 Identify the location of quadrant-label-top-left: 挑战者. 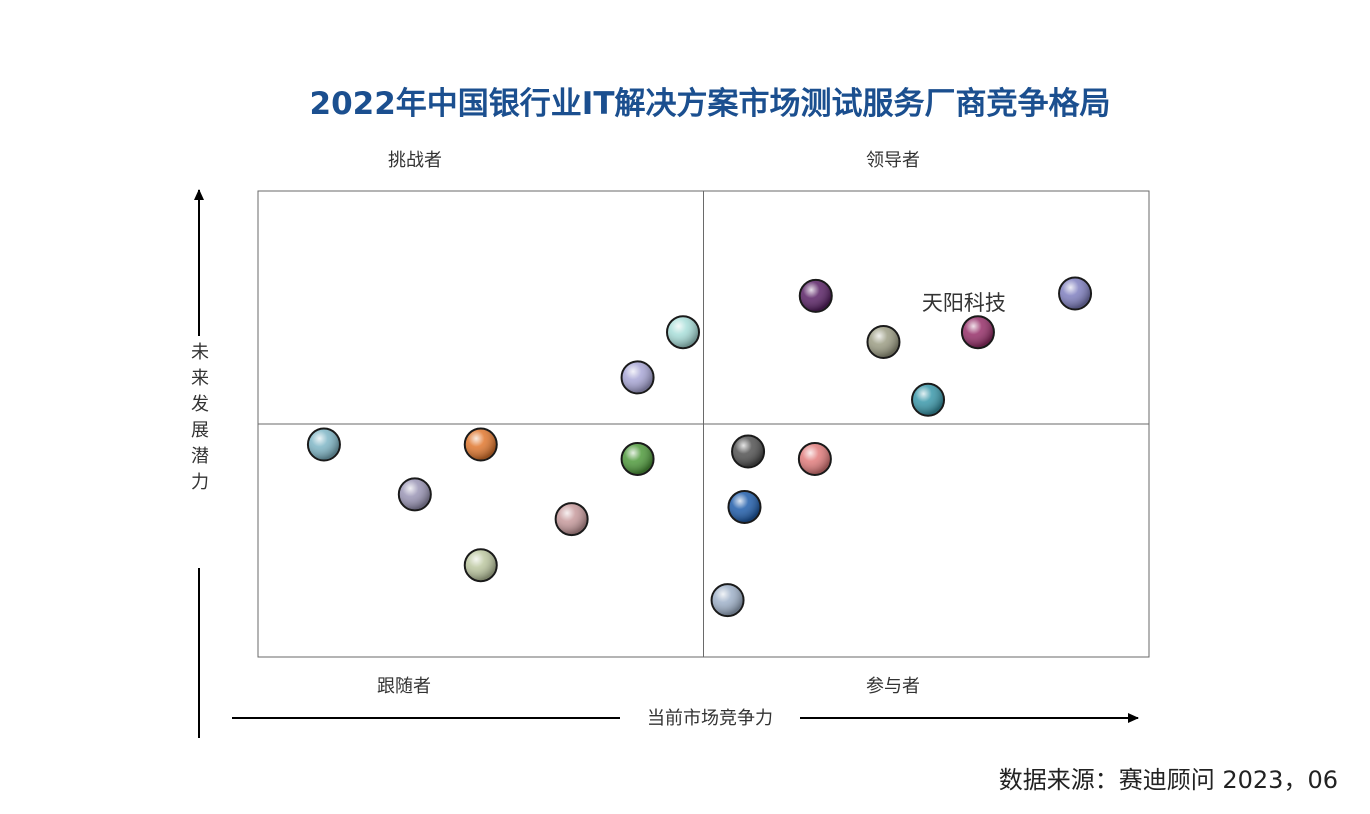
(415, 160).